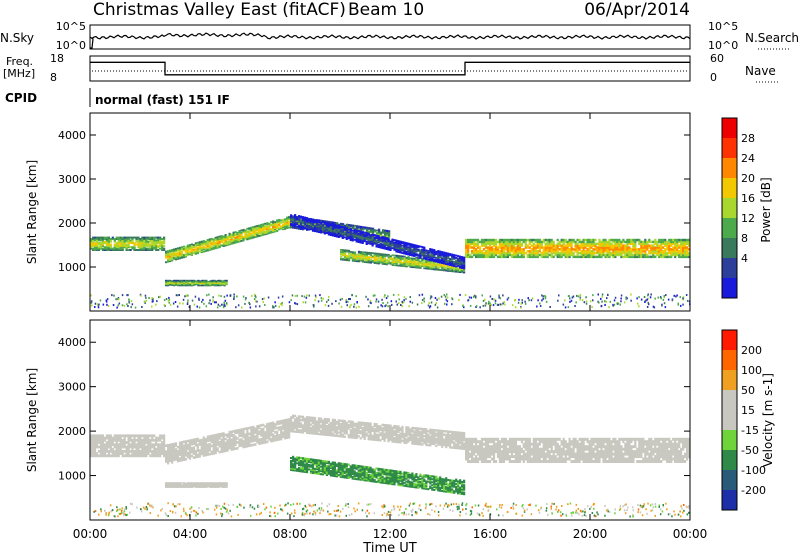 Image resolution: width=800 pixels, height=558 pixels. What do you see at coordinates (772, 38) in the screenshot?
I see `noise-right-label: N.Search` at bounding box center [772, 38].